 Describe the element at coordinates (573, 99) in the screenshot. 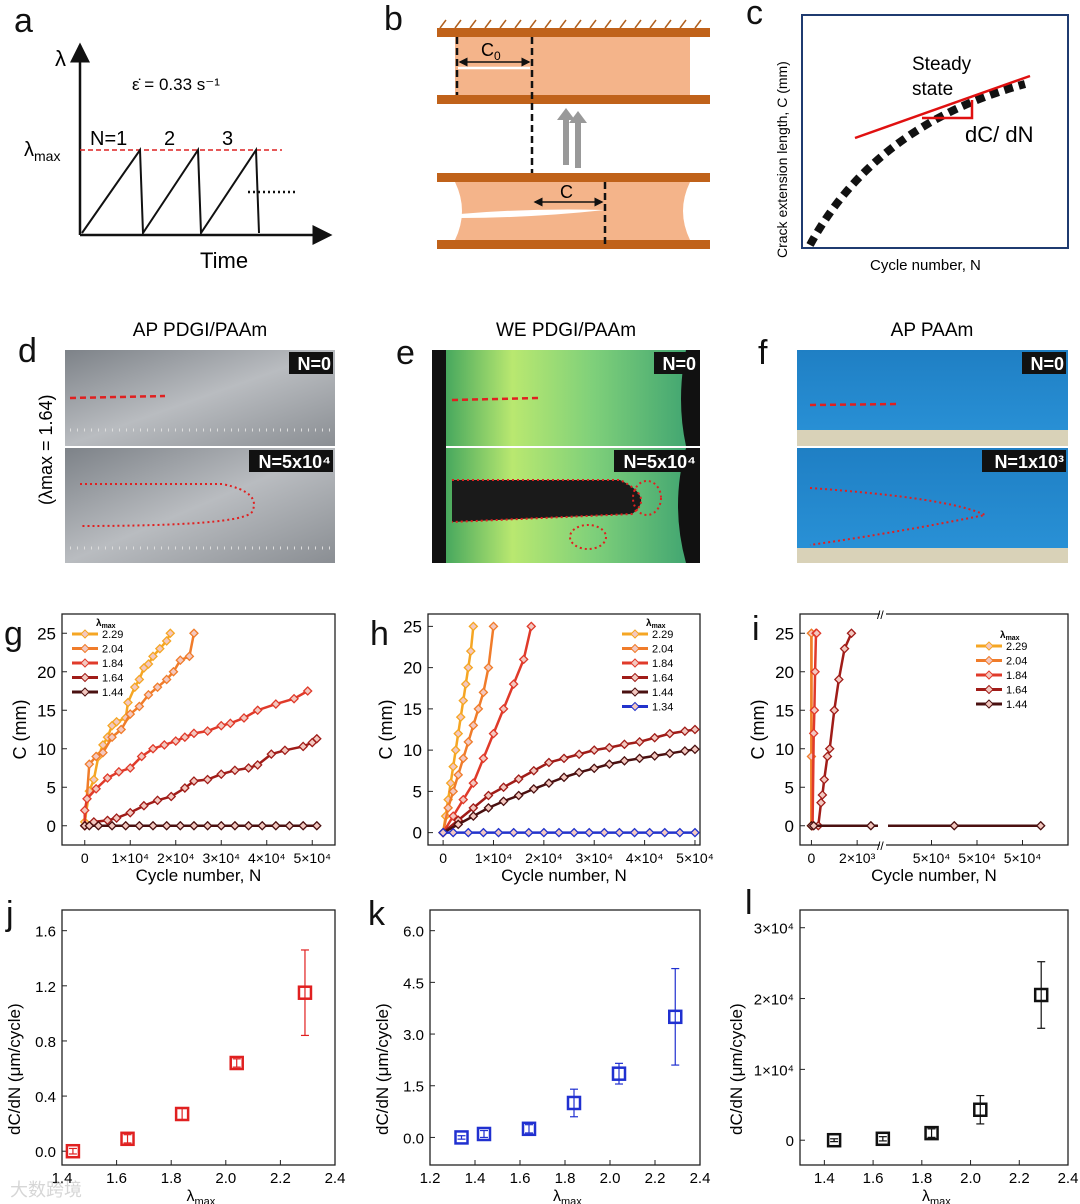

I see `bottom-clamp` at that location.